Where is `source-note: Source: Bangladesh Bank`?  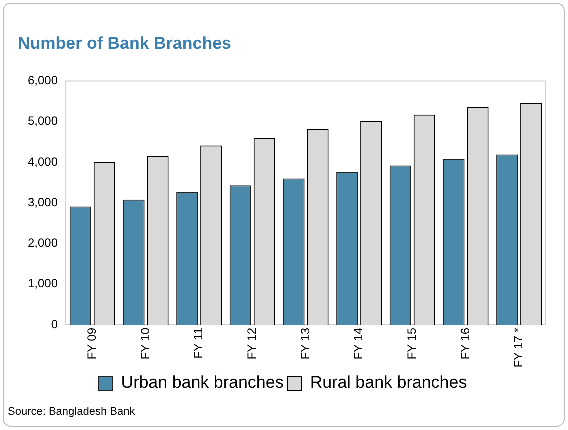 source-note: Source: Bangladesh Bank is located at coordinates (72, 412).